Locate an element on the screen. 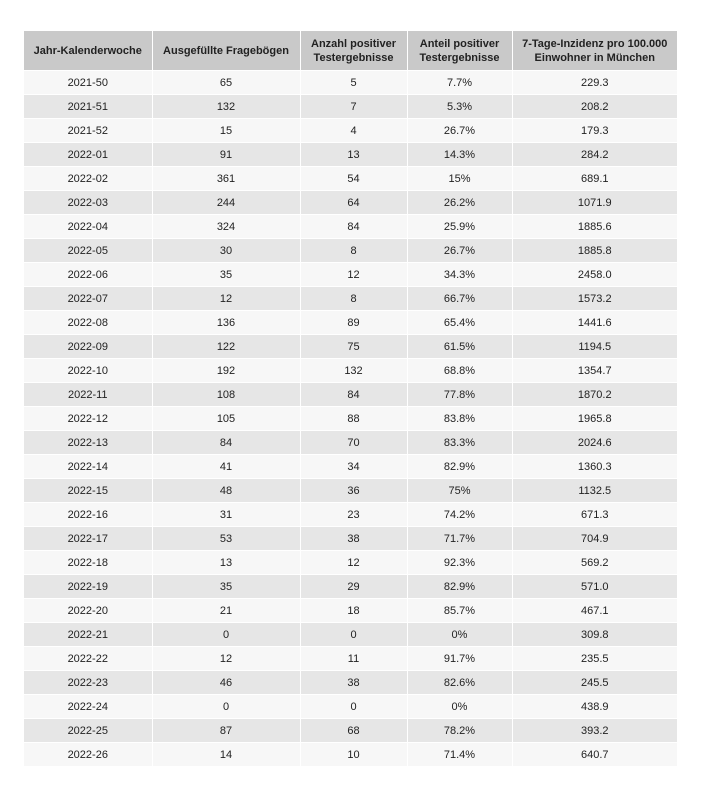 This screenshot has height=800, width=701. table-cell: 70 is located at coordinates (353, 442).